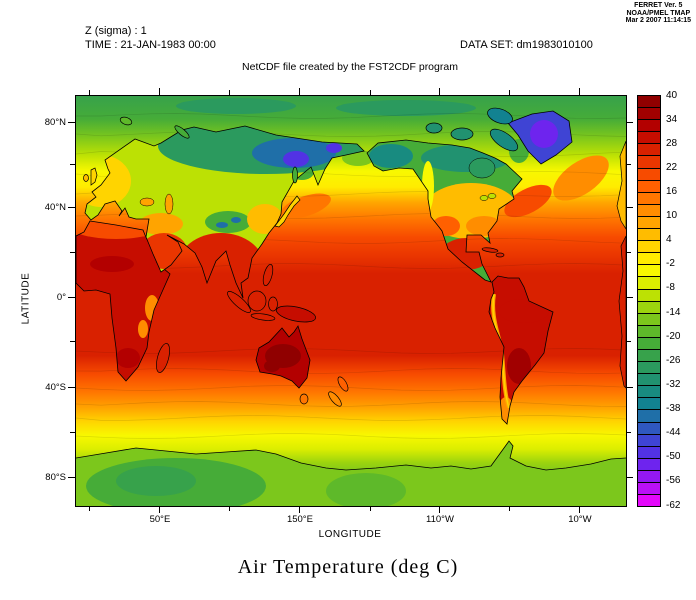 The width and height of the screenshot is (696, 600). Describe the element at coordinates (673, 360) in the screenshot. I see `colorbar-label: -26` at that location.